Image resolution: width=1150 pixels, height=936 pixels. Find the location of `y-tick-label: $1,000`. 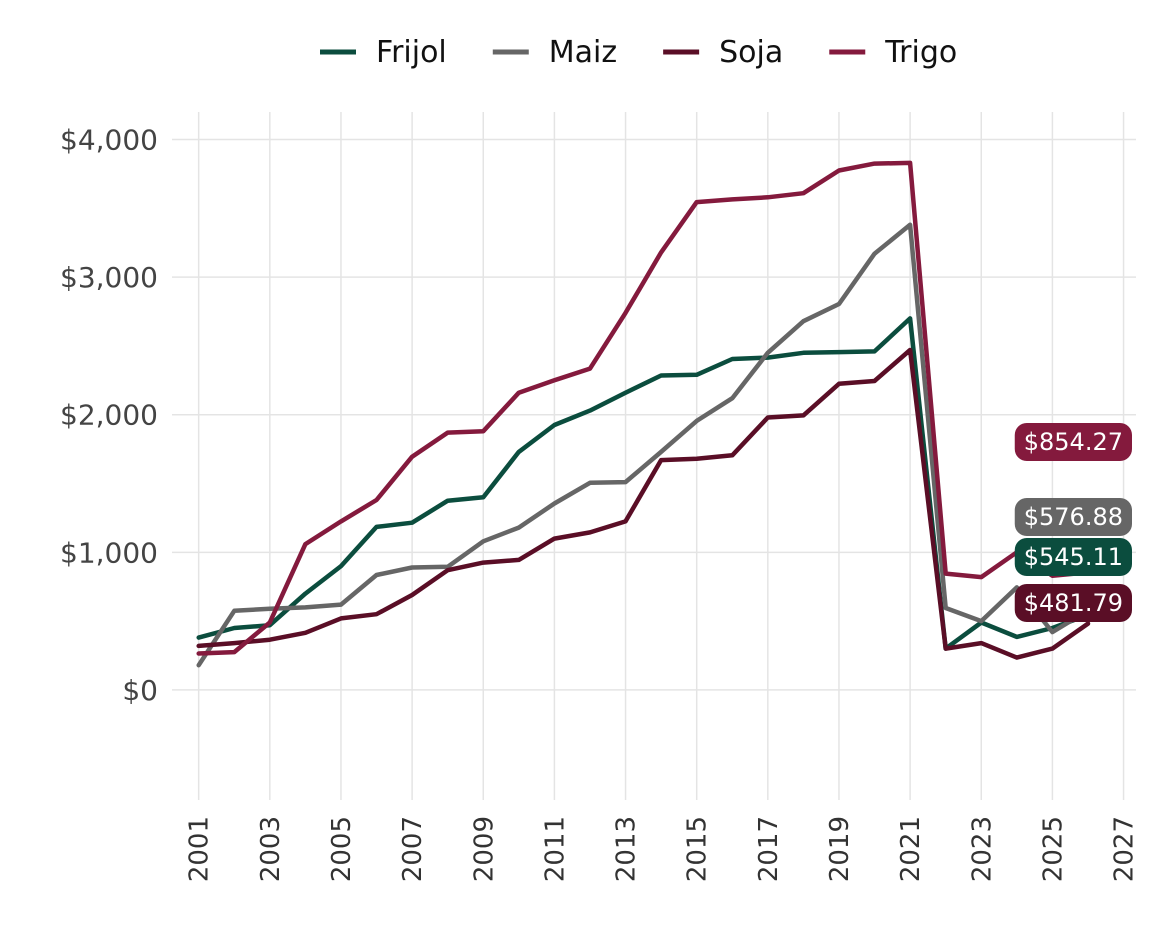

y-tick-label: $1,000 is located at coordinates (109, 552).